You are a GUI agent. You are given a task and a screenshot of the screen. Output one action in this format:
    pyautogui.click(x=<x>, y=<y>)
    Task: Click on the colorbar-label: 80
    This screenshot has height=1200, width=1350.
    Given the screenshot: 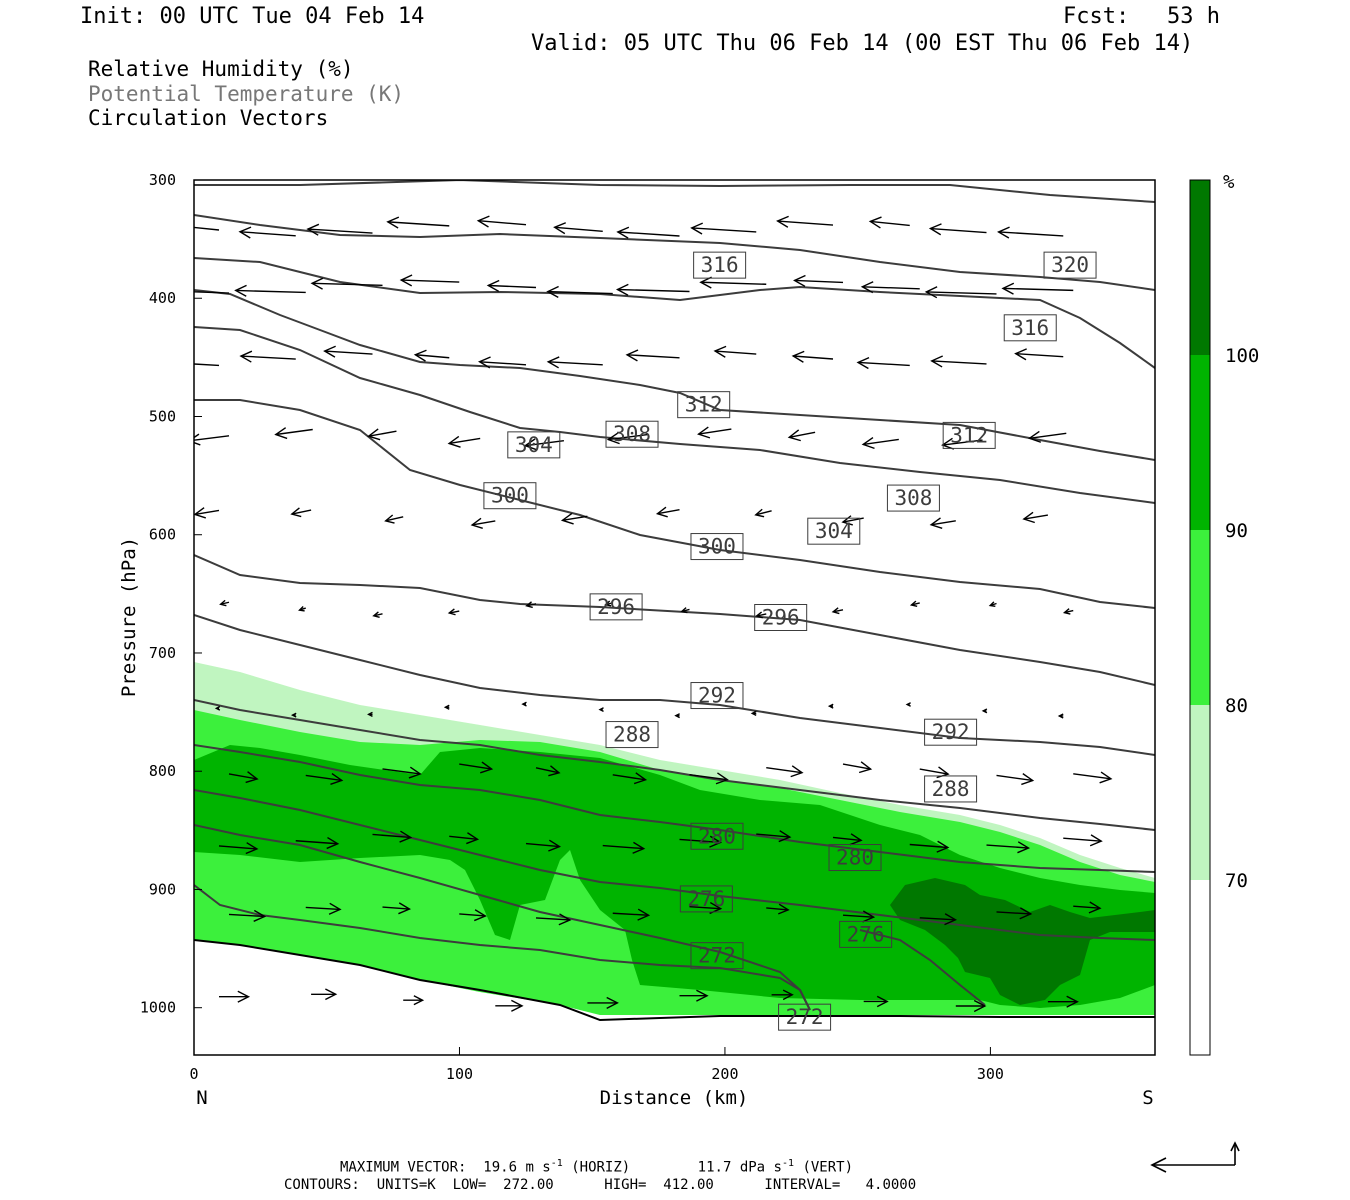 What is the action you would take?
    pyautogui.click(x=1236, y=706)
    